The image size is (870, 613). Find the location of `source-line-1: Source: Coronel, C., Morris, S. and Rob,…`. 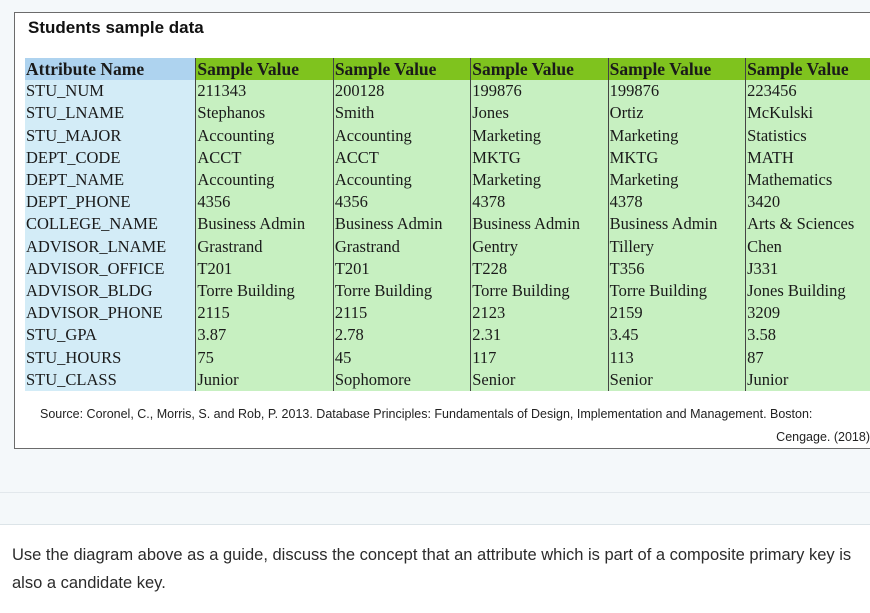

source-line-1: Source: Coronel, C., Morris, S. and Rob,… is located at coordinates (426, 414).